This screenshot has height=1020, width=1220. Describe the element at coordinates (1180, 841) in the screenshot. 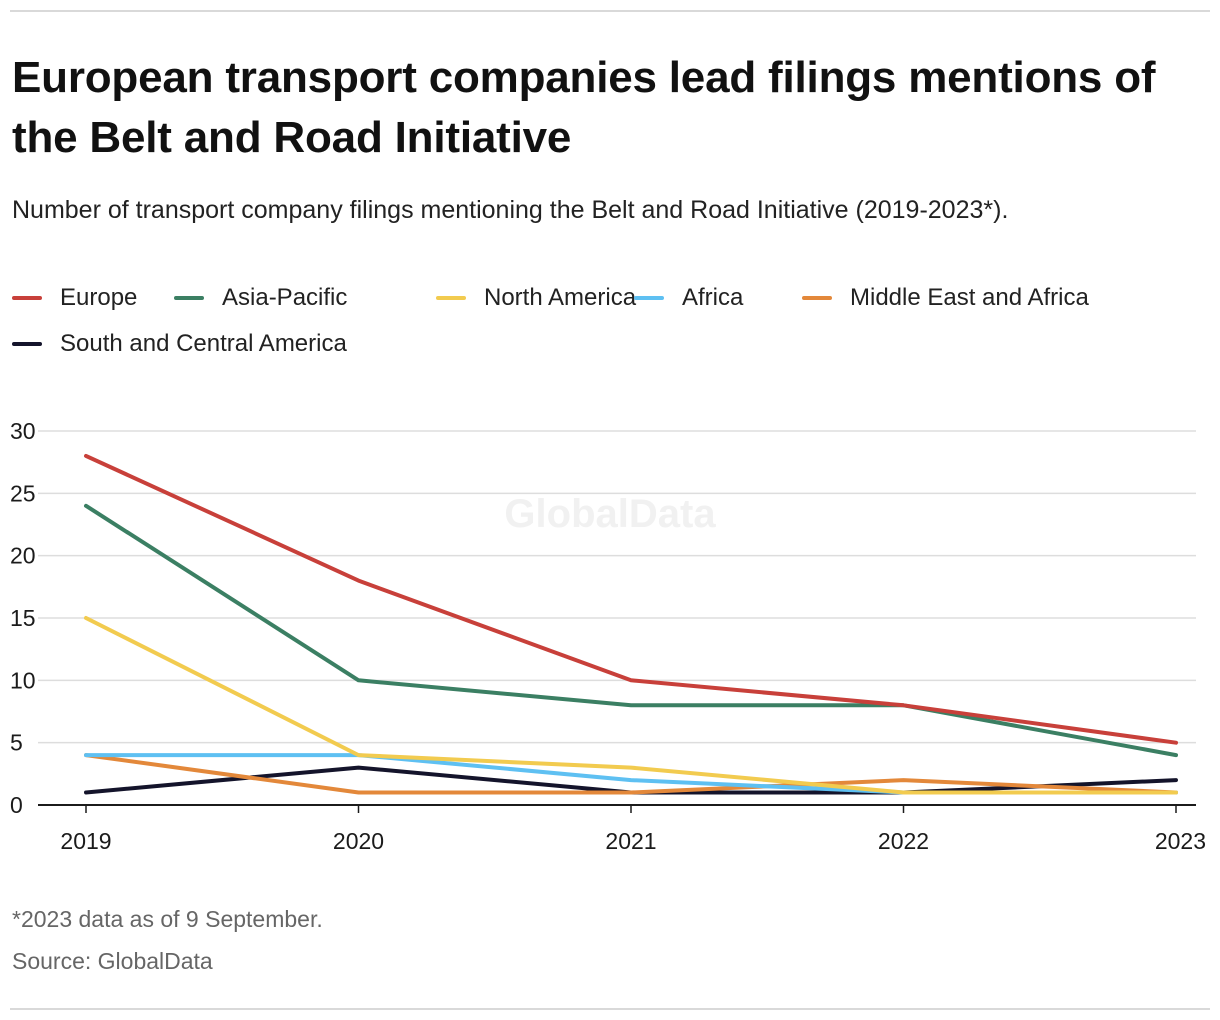

I see `x-tick-label: 2023` at that location.